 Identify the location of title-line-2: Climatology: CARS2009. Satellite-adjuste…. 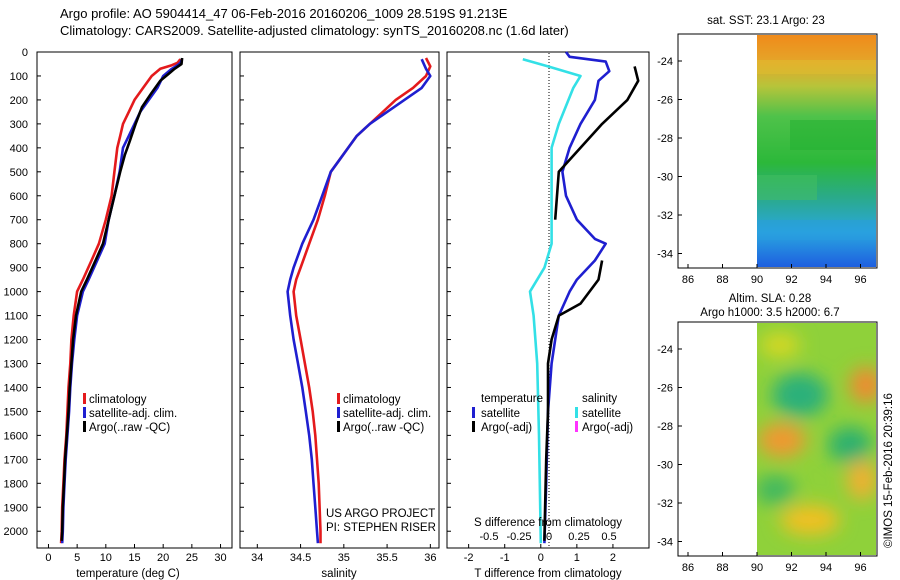
(314, 30).